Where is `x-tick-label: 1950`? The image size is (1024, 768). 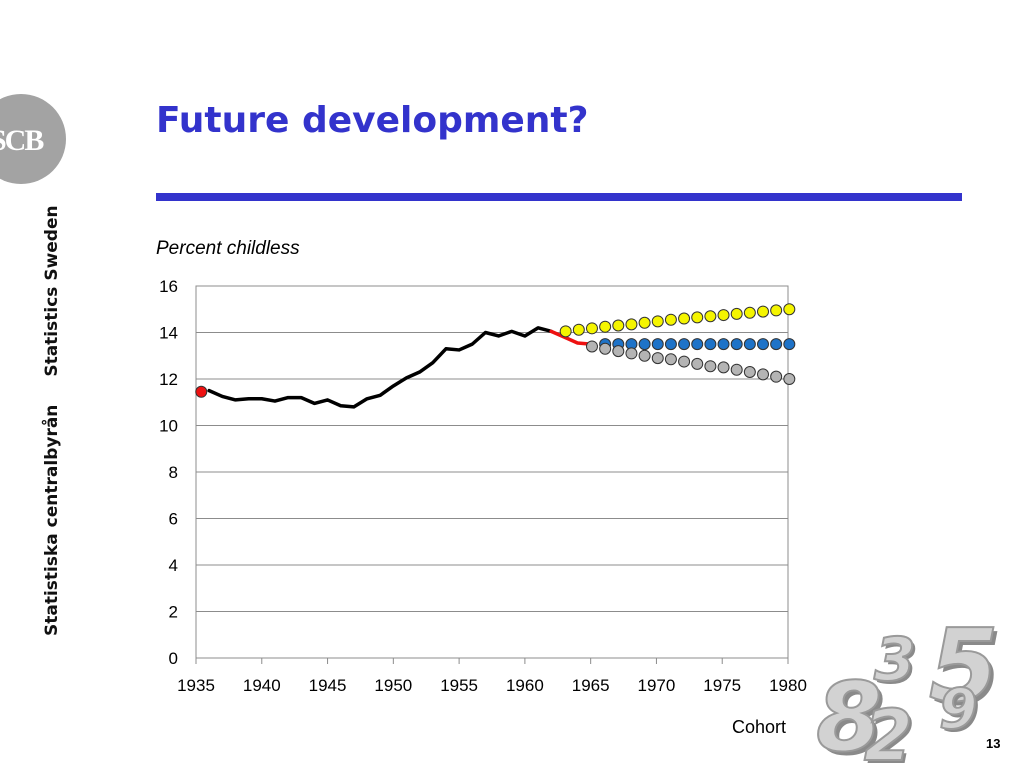
x-tick-label: 1950 is located at coordinates (393, 685).